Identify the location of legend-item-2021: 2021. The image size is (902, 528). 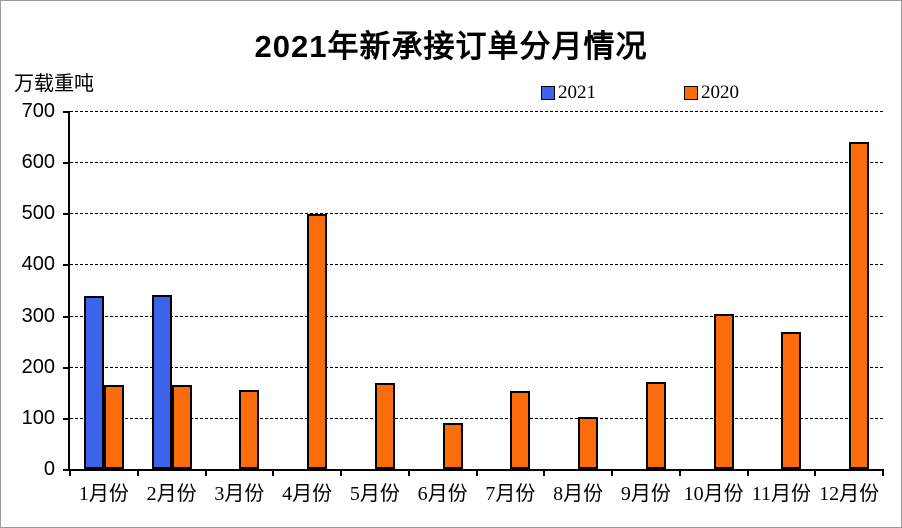
(568, 92).